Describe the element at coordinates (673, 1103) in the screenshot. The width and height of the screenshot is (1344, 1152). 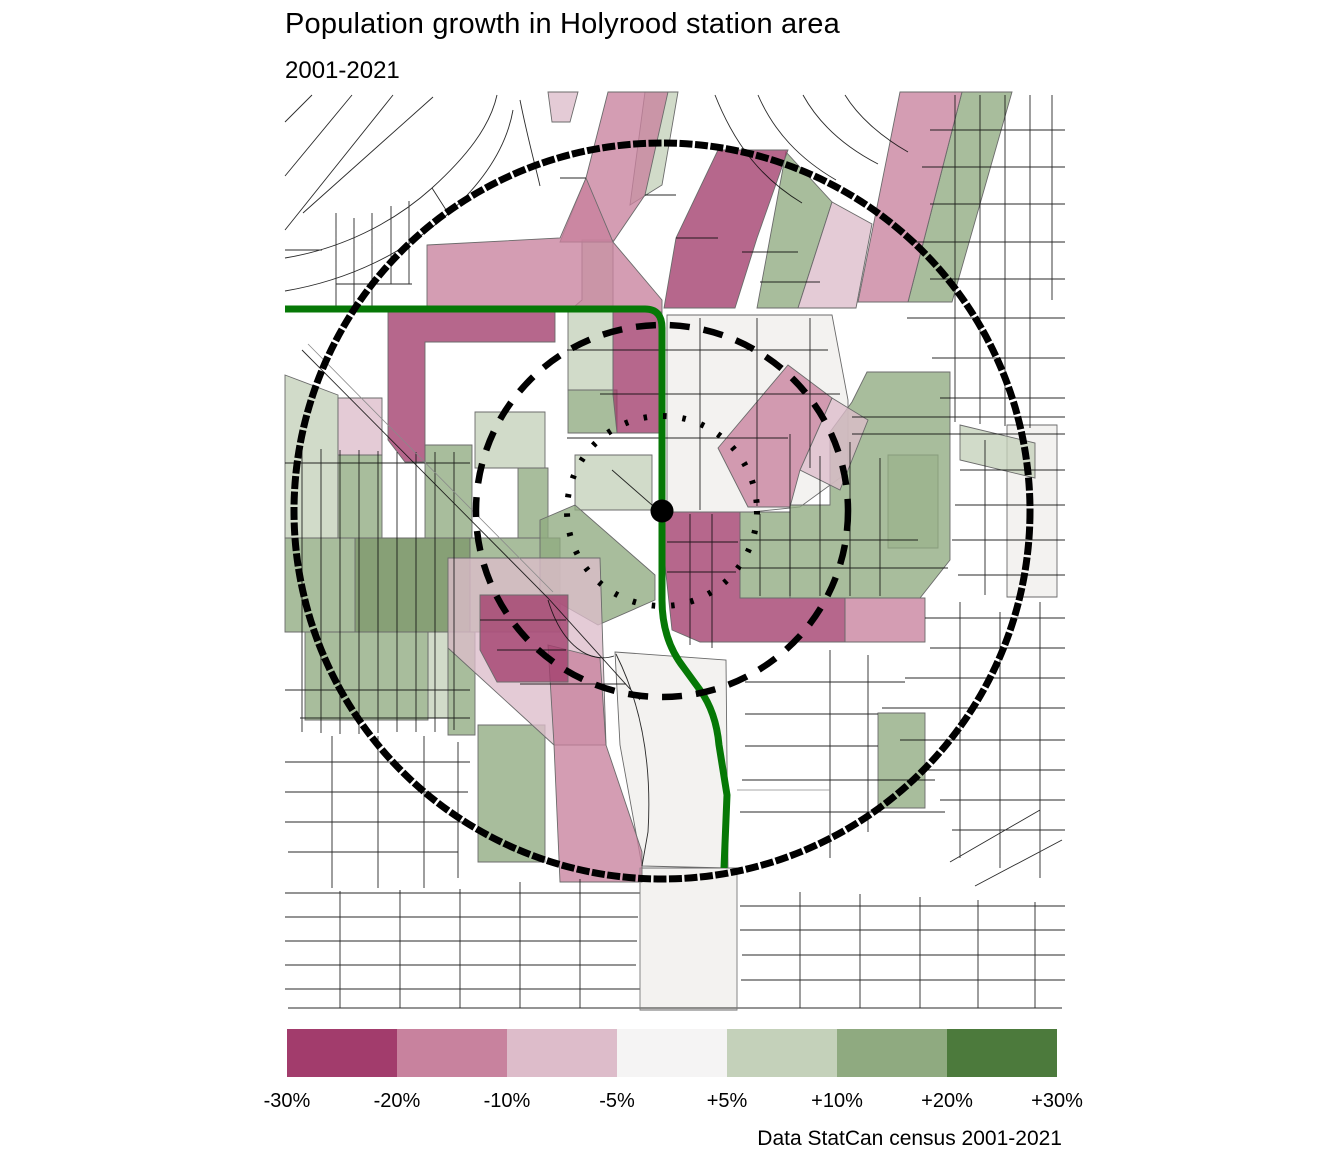
I see `legend-tick-labels: -30% -20% -10% -5% +5% +10% +20% +30%` at that location.